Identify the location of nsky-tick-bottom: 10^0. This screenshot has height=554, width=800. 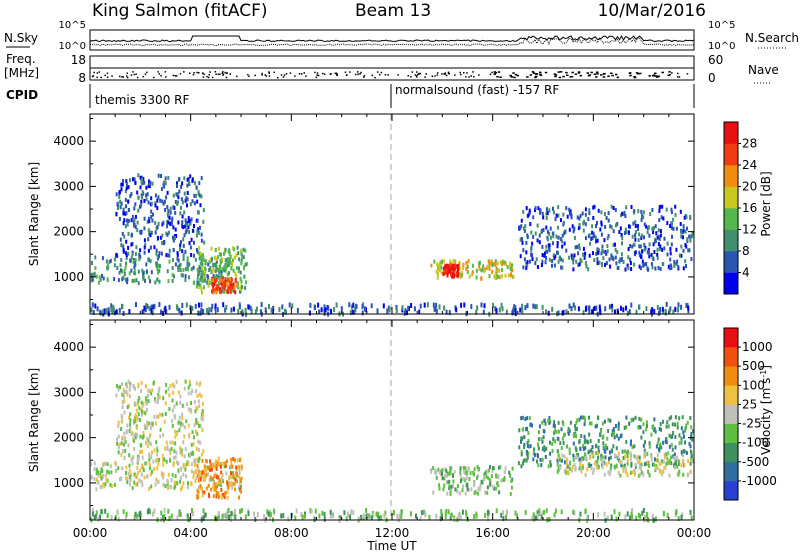
(72, 46).